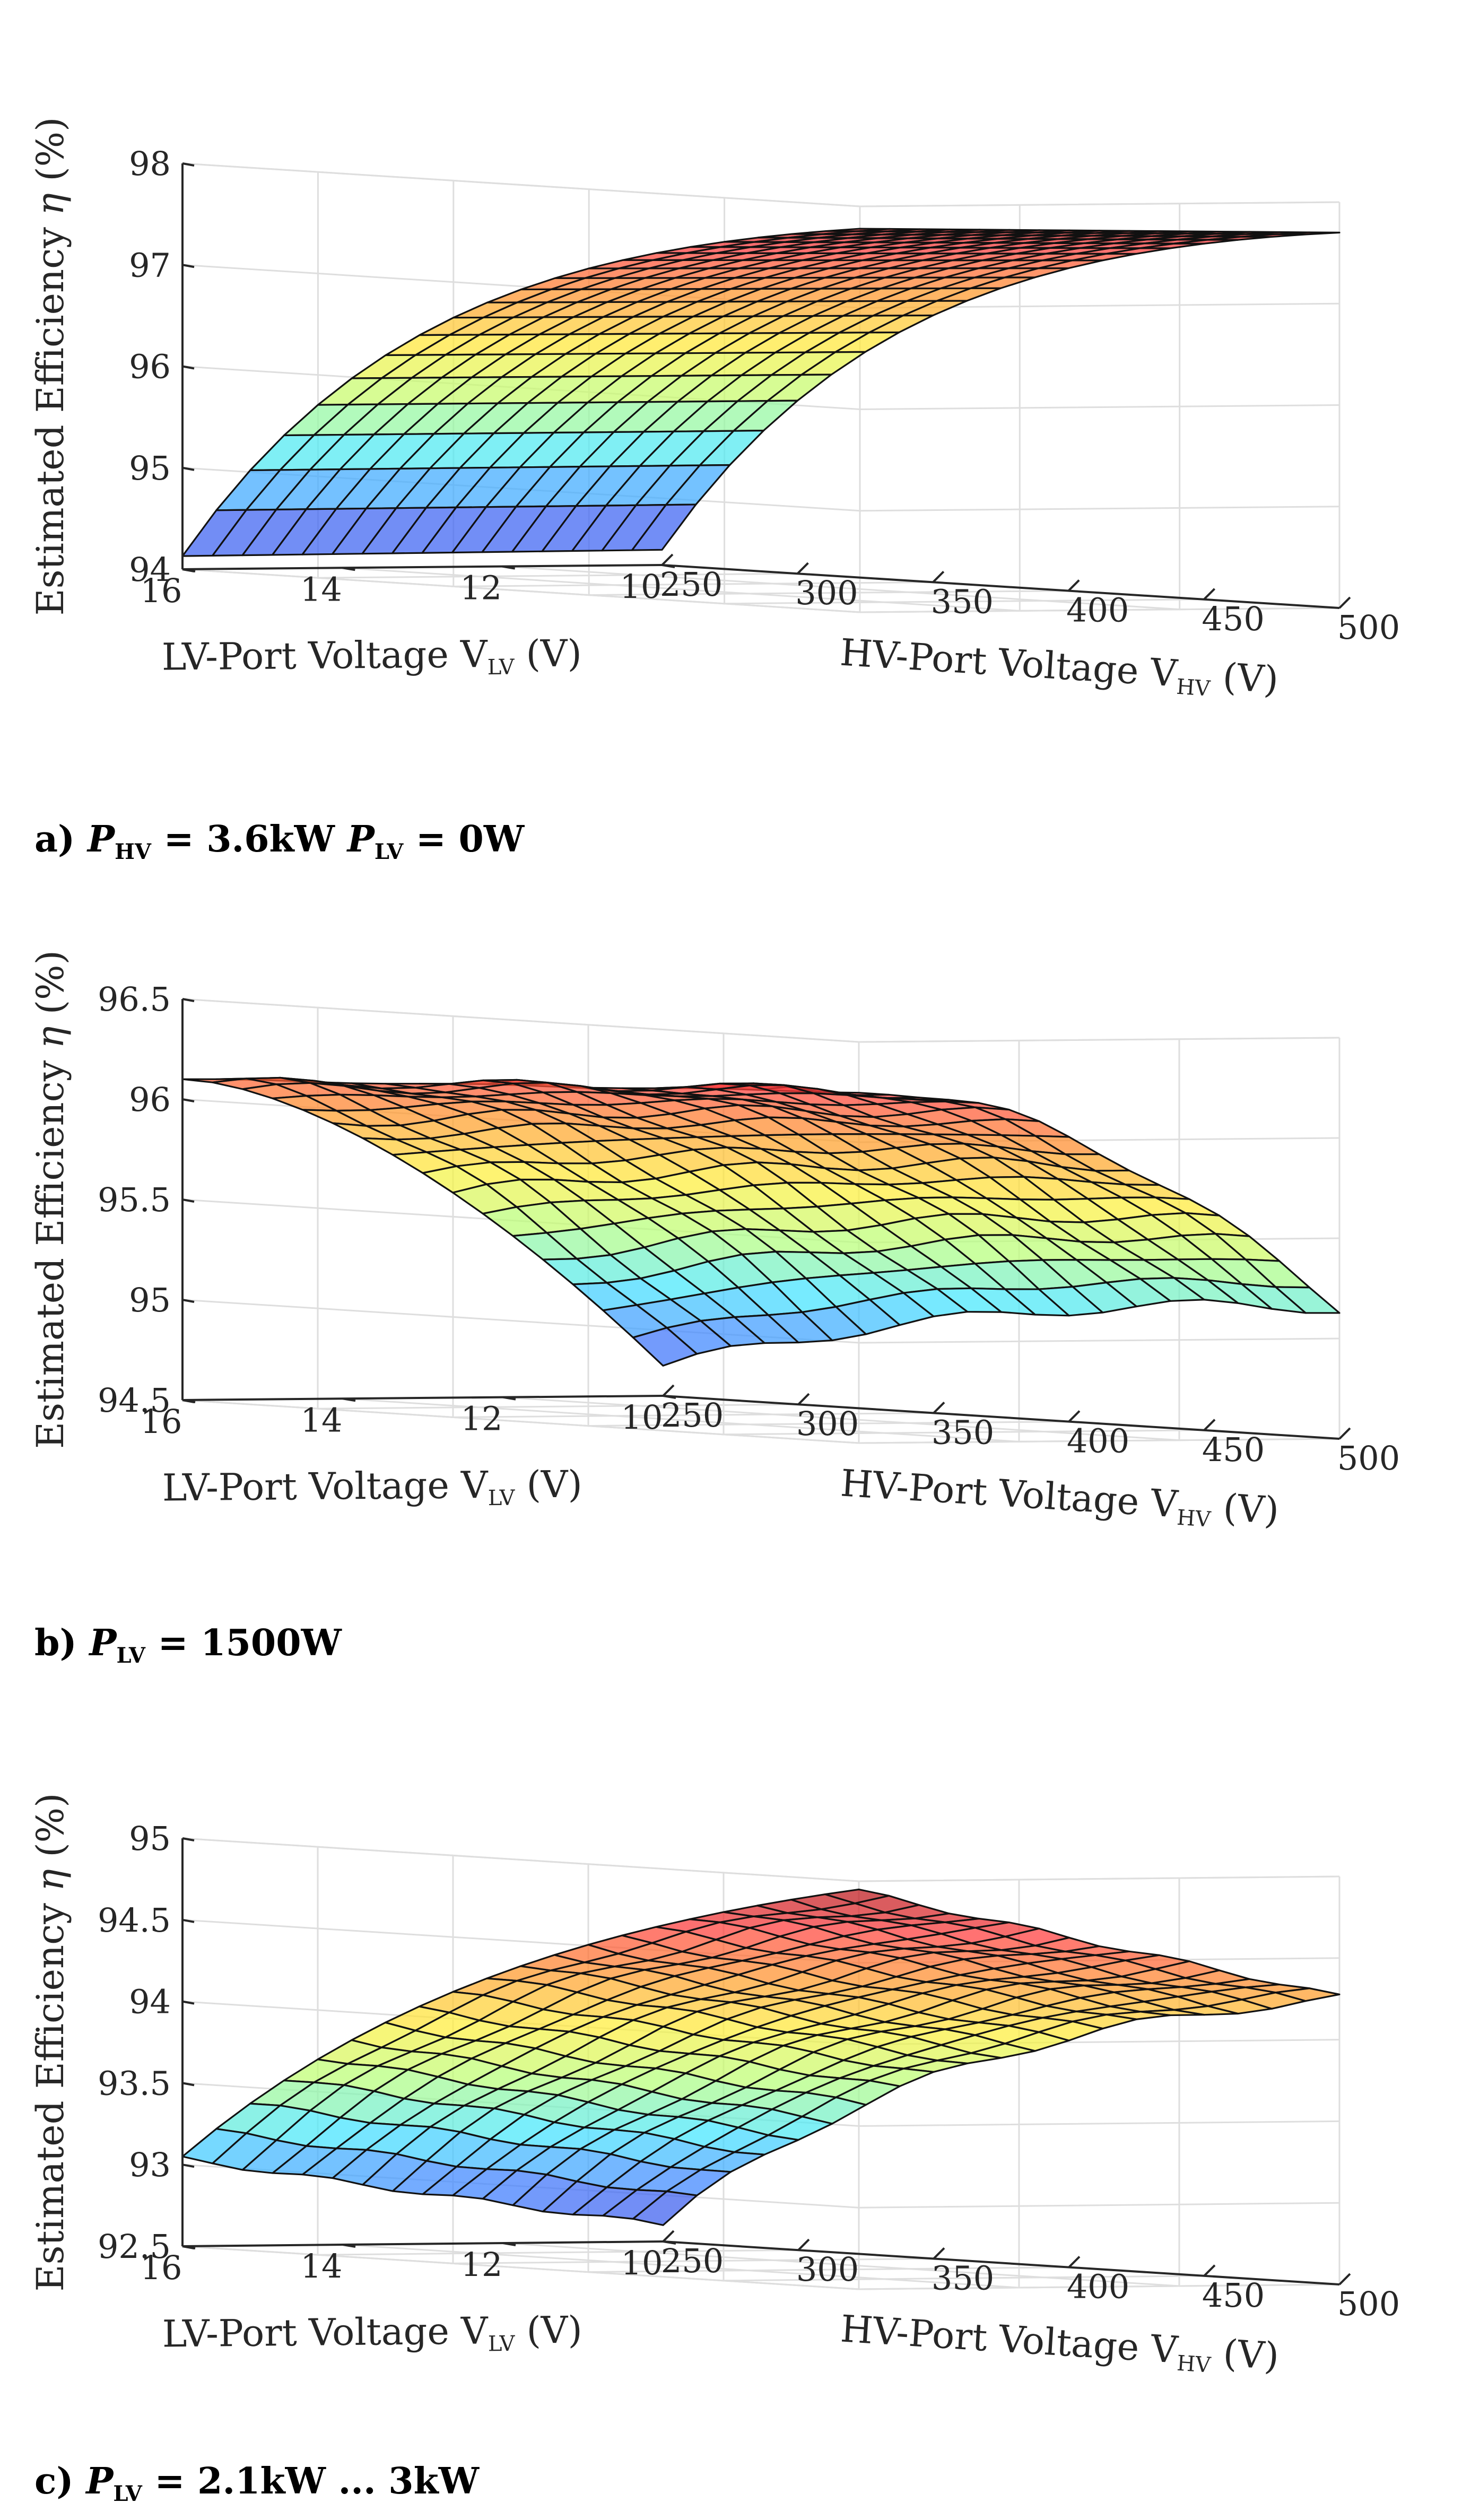  Describe the element at coordinates (134, 1200) in the screenshot. I see `z-tick-label: 95.5` at that location.